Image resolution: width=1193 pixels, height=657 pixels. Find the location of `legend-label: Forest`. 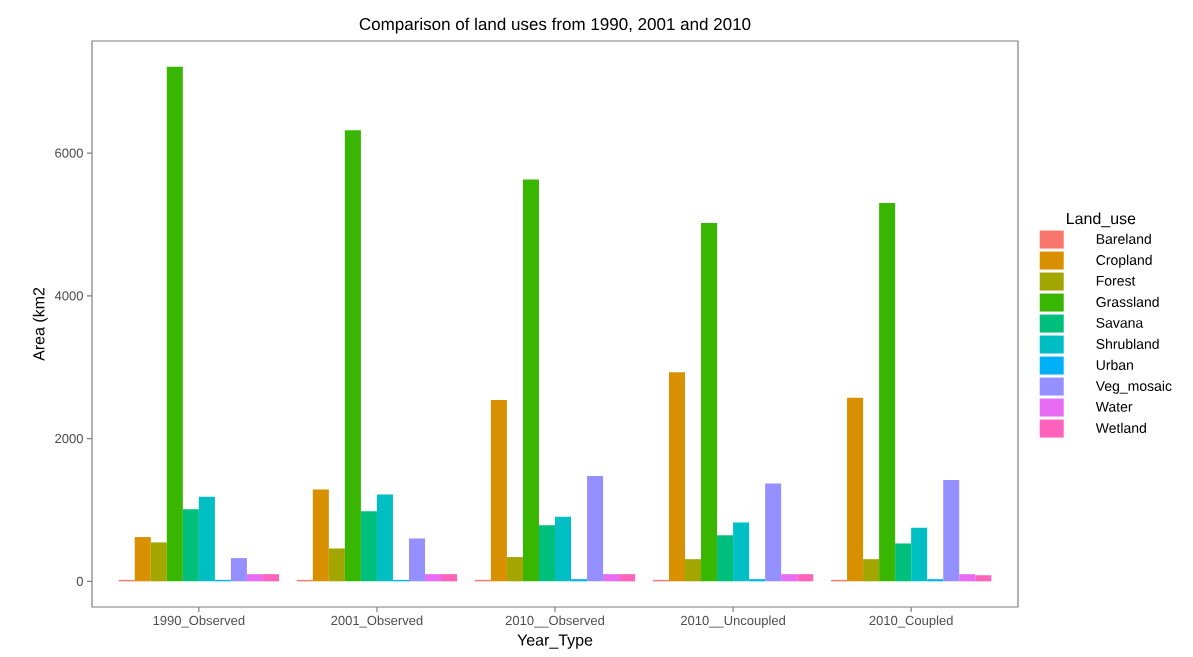

legend-label: Forest is located at coordinates (1116, 280).